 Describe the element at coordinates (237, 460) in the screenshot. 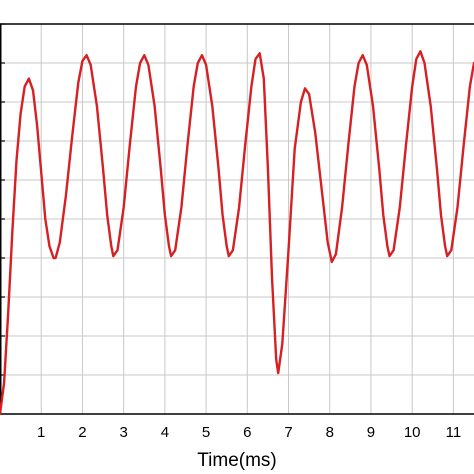

I see `x-axis-title: Time(ms)` at that location.